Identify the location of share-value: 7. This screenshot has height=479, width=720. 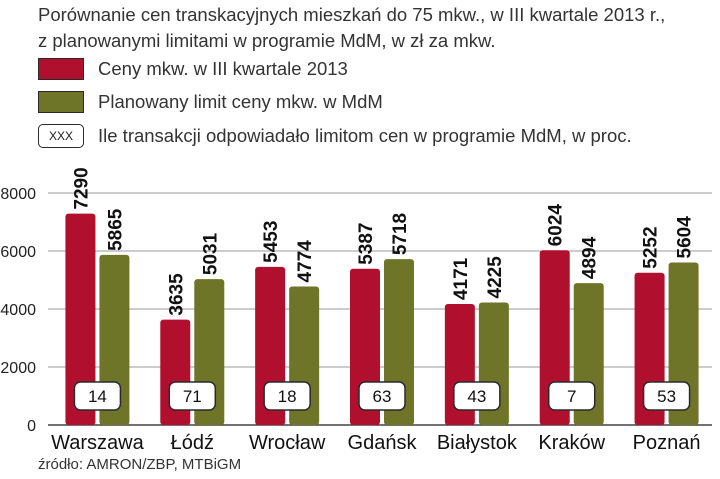
(571, 396).